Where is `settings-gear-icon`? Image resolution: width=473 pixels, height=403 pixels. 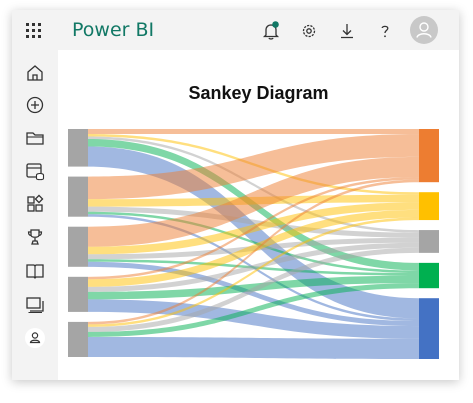 settings-gear-icon is located at coordinates (309, 31).